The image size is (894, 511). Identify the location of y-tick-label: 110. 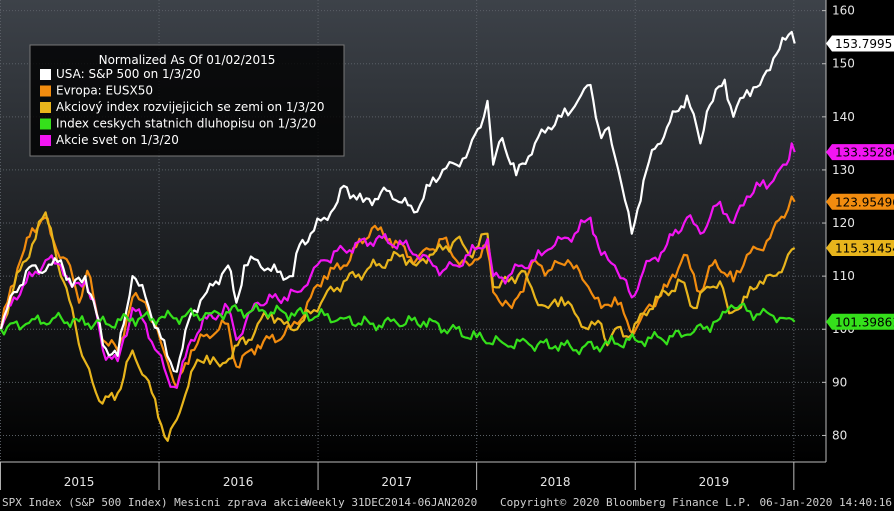
(843, 276).